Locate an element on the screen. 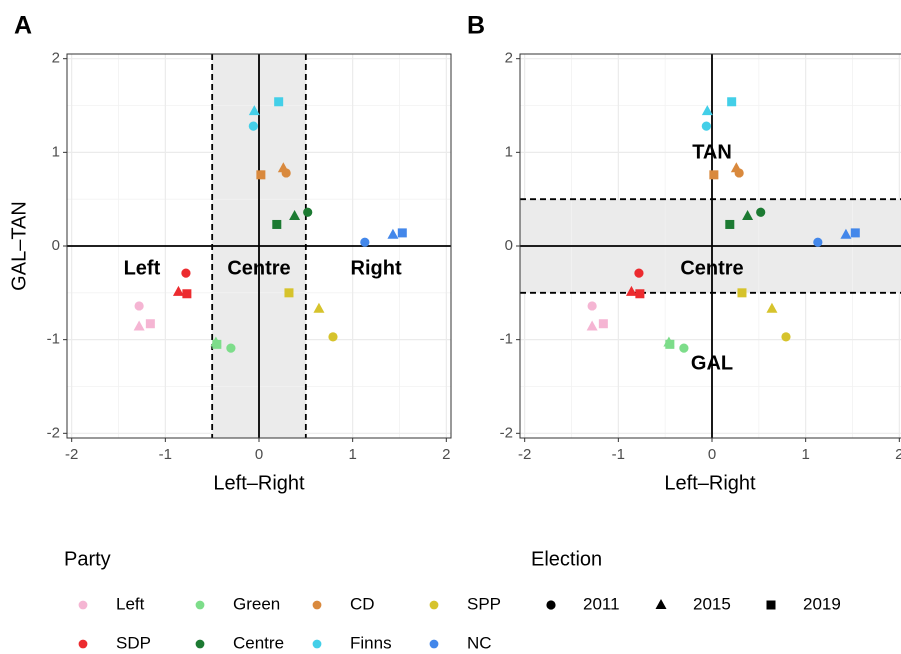 The image size is (901, 654). legend-label: 2015 is located at coordinates (712, 603).